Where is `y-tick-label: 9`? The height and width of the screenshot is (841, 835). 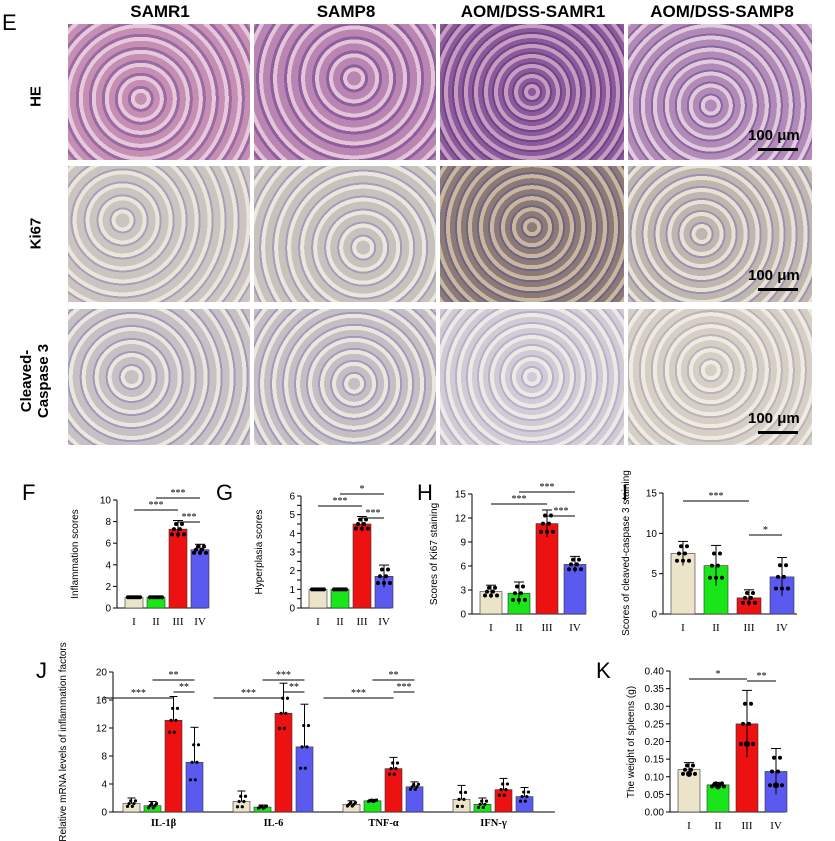 y-tick-label: 9 is located at coordinates (463, 543).